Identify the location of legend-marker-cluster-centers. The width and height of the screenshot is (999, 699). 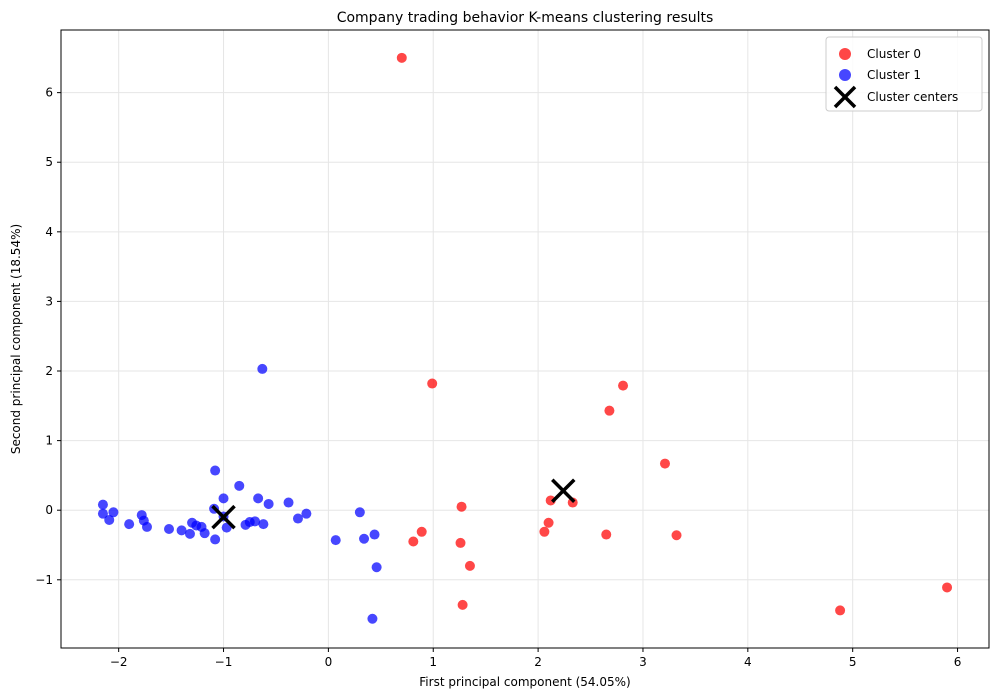
(845, 97).